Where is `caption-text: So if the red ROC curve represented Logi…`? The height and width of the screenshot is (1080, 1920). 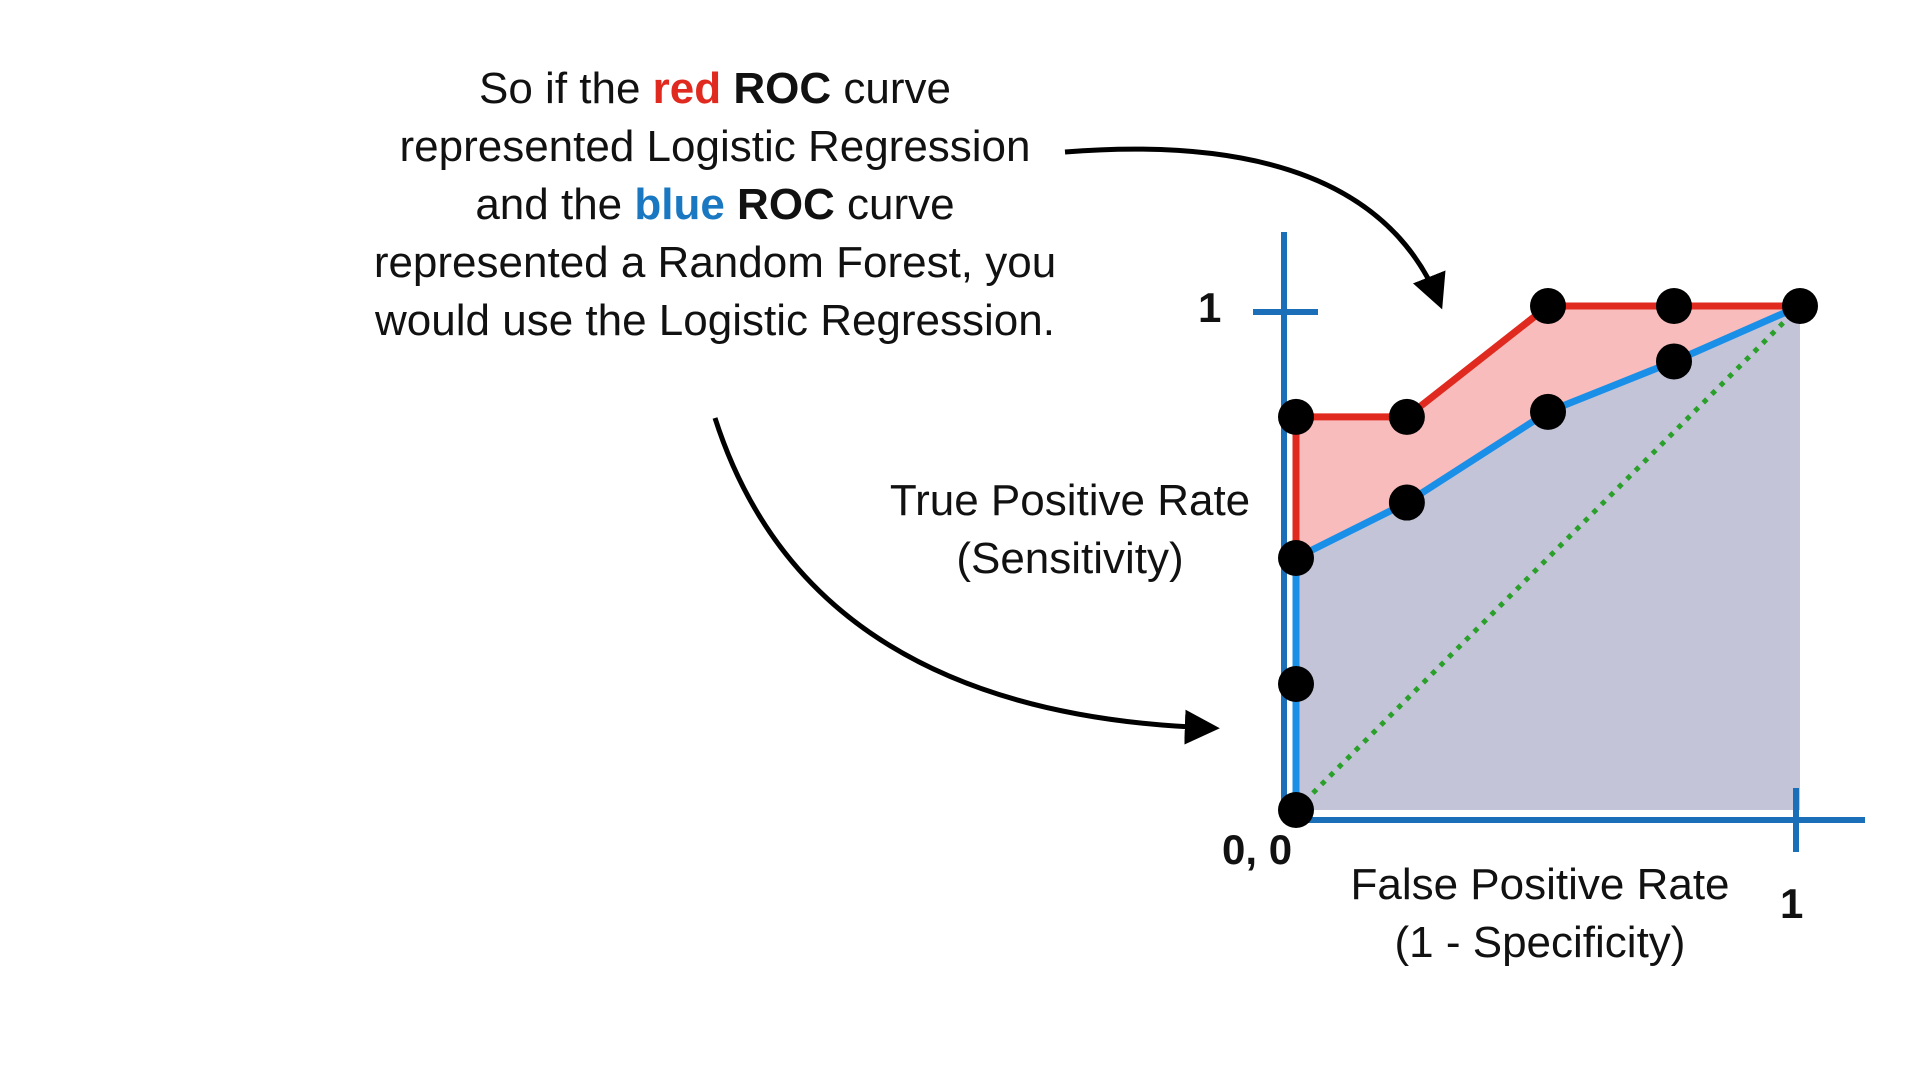 caption-text: So if the red ROC curve represented Logi… is located at coordinates (715, 205).